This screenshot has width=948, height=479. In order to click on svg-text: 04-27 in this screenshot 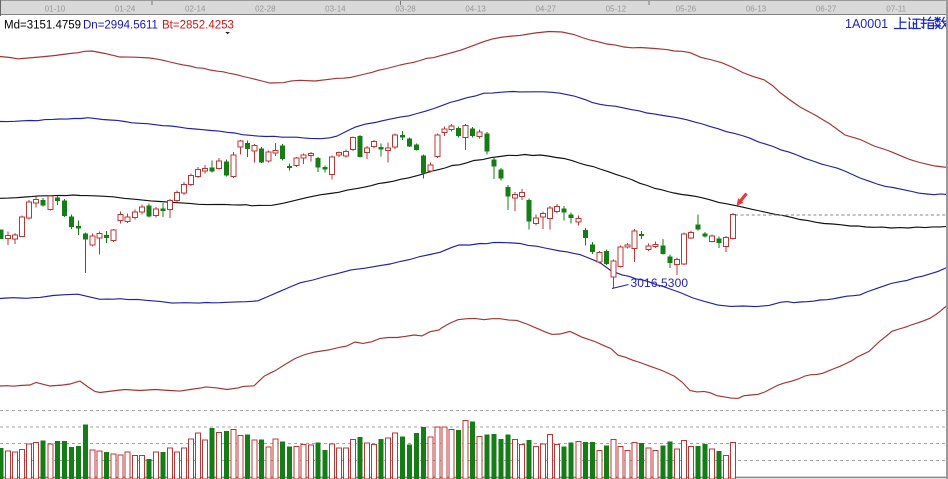, I will do `click(545, 9)`.